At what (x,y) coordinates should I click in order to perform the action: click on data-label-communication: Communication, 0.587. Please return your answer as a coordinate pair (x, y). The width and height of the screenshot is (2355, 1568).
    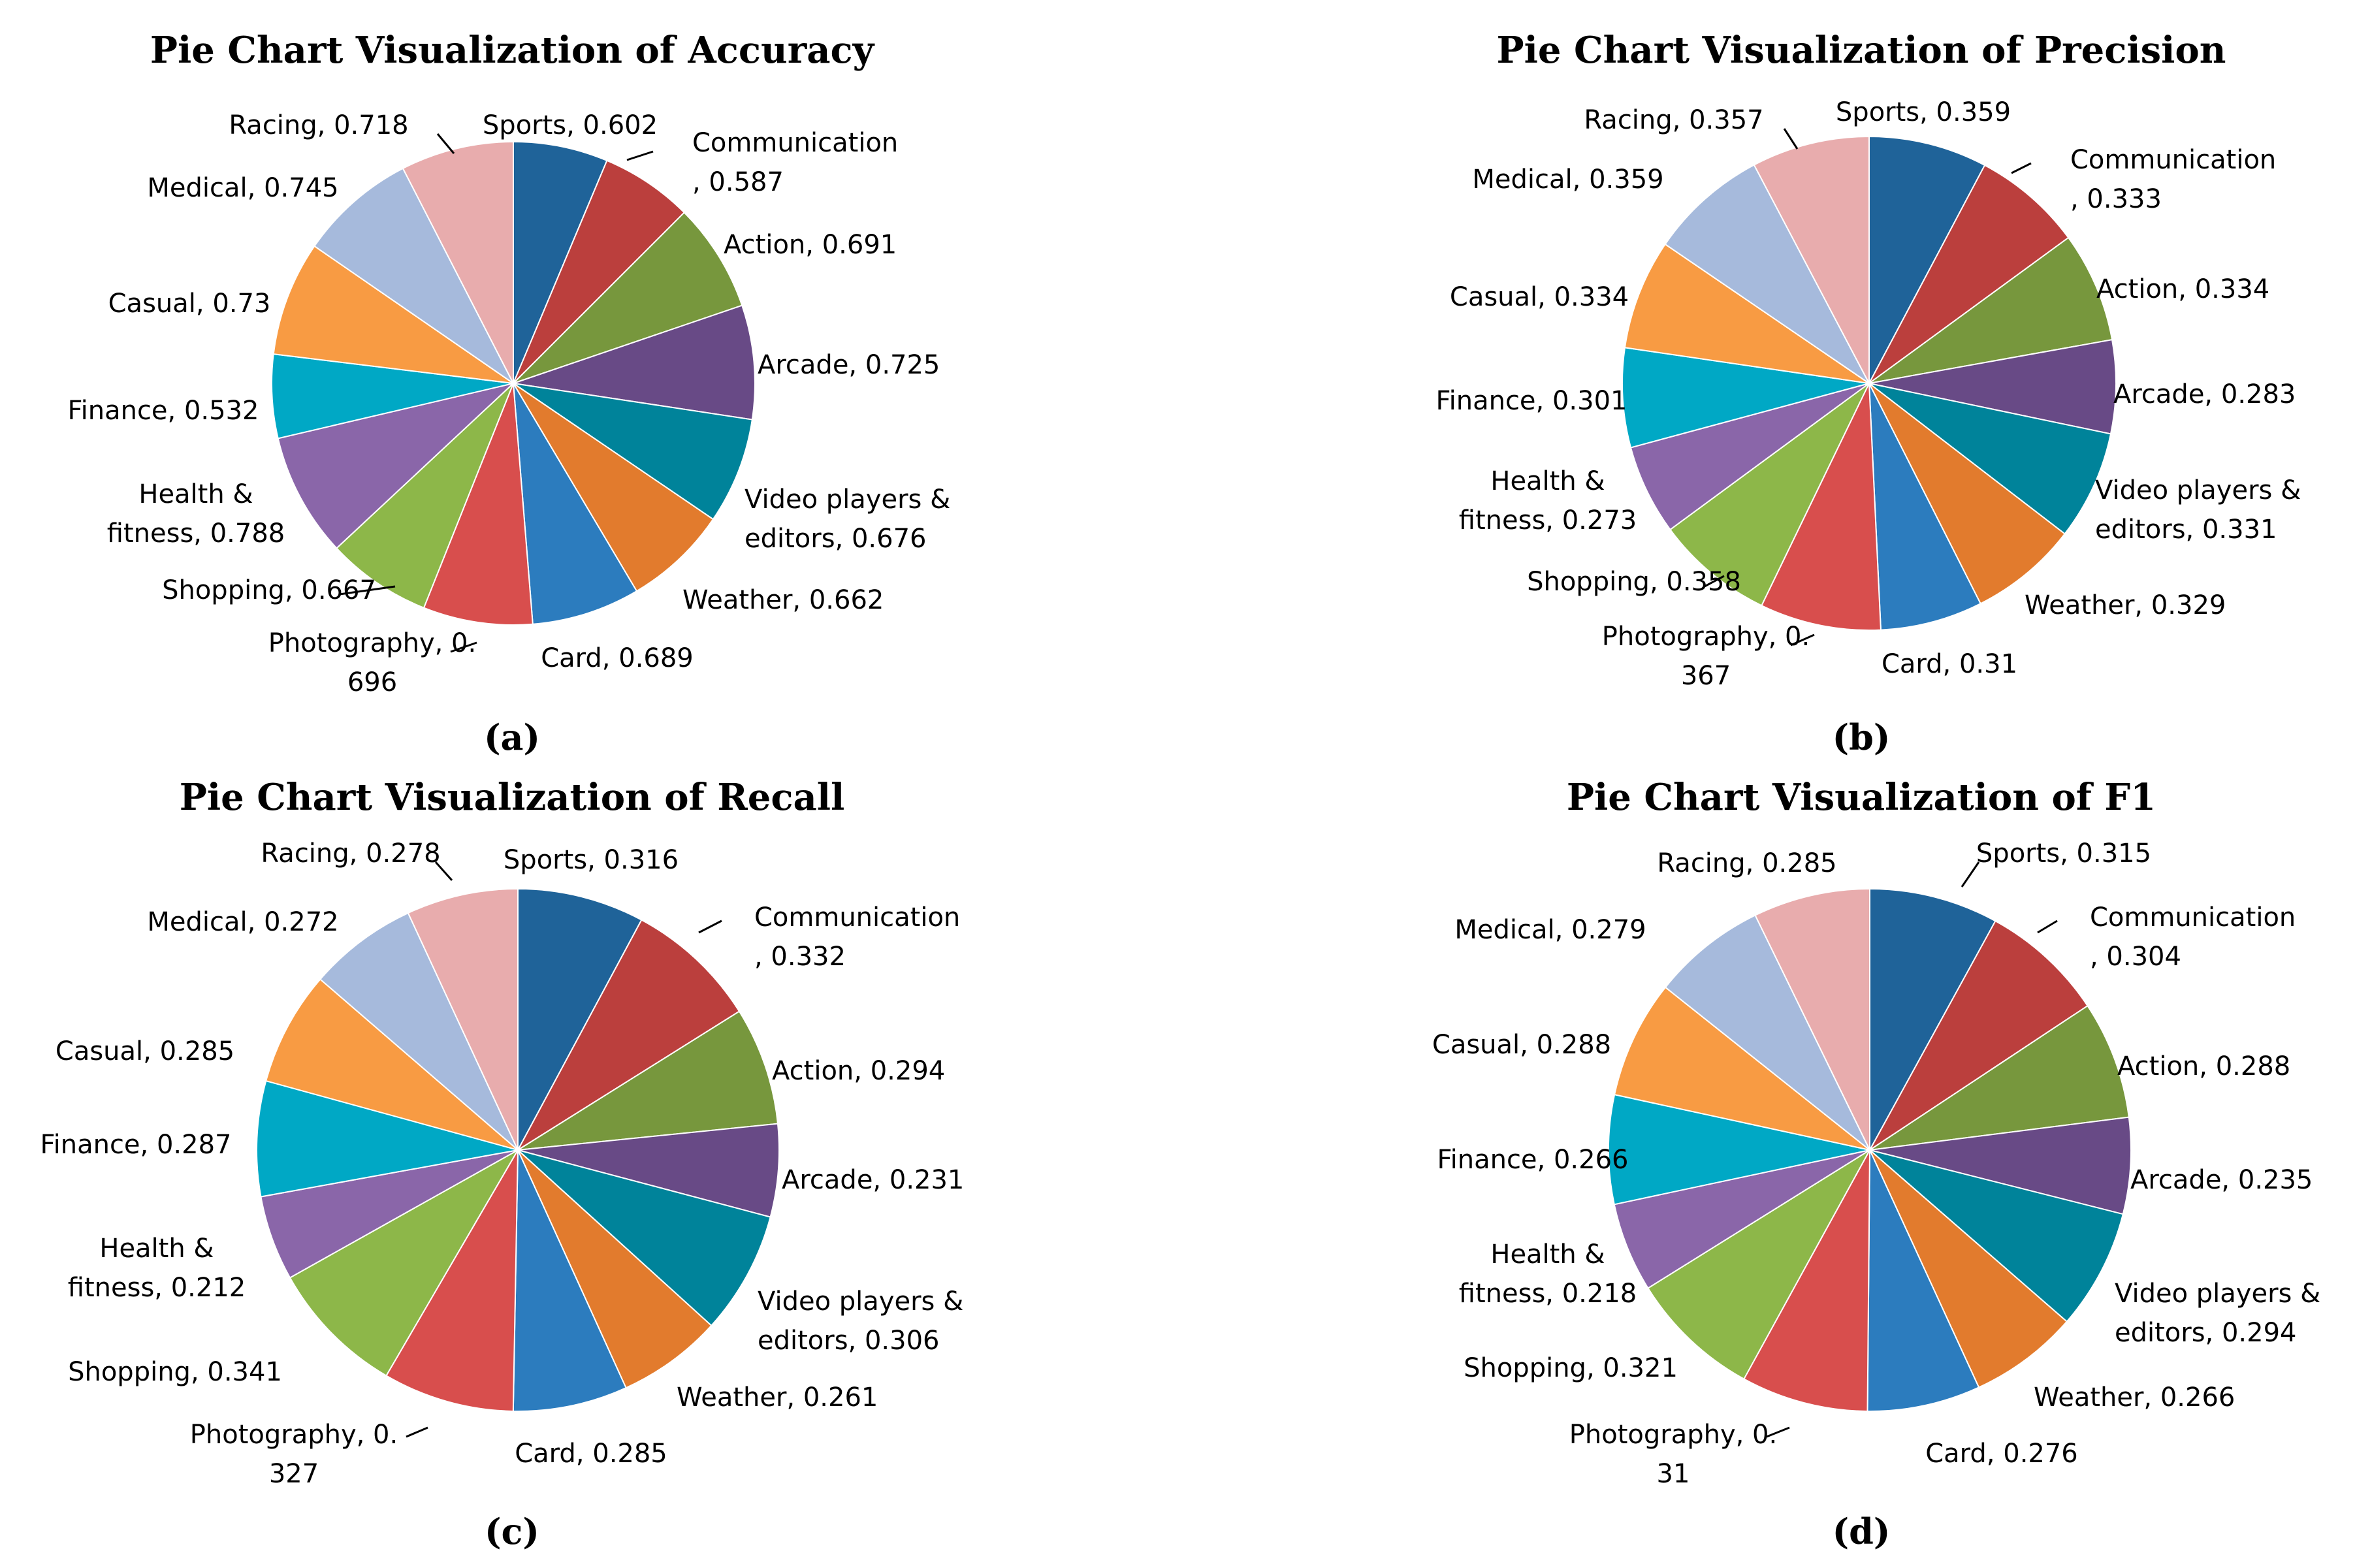
    Looking at the image, I should click on (795, 162).